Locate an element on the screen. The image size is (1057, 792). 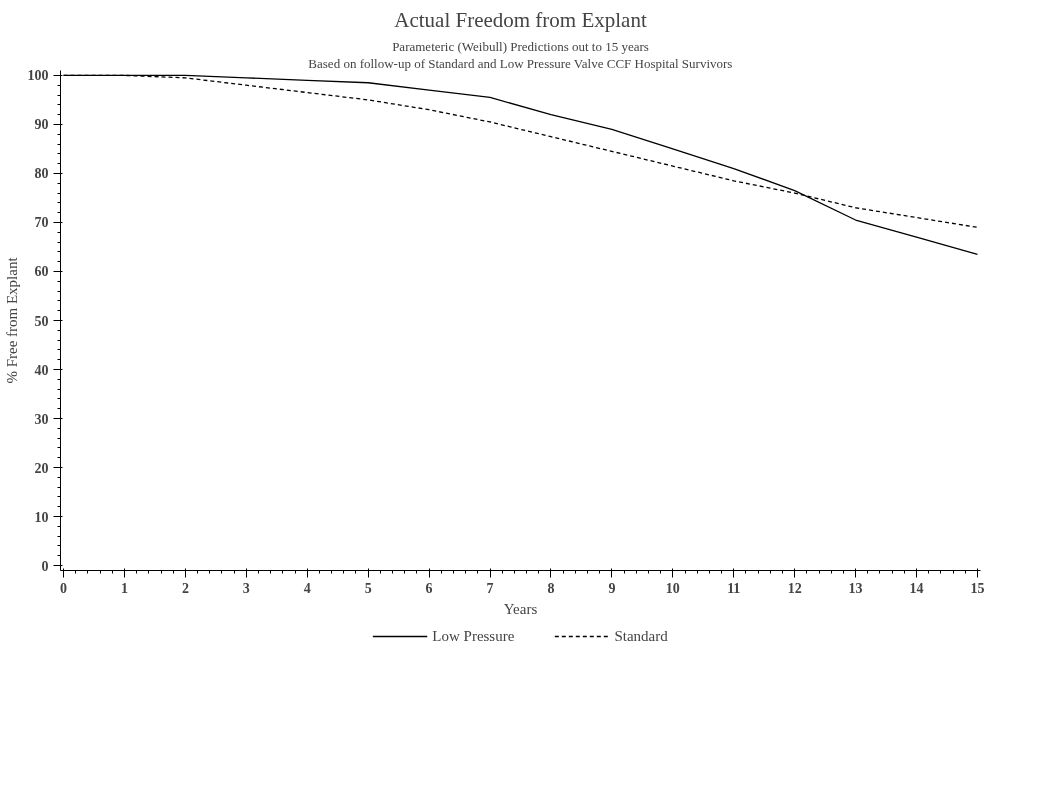
y-tick-label: 0 is located at coordinates (45, 566).